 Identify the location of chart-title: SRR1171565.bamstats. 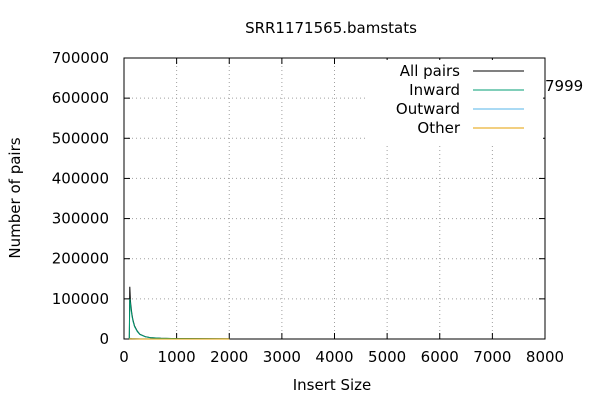
(331, 28).